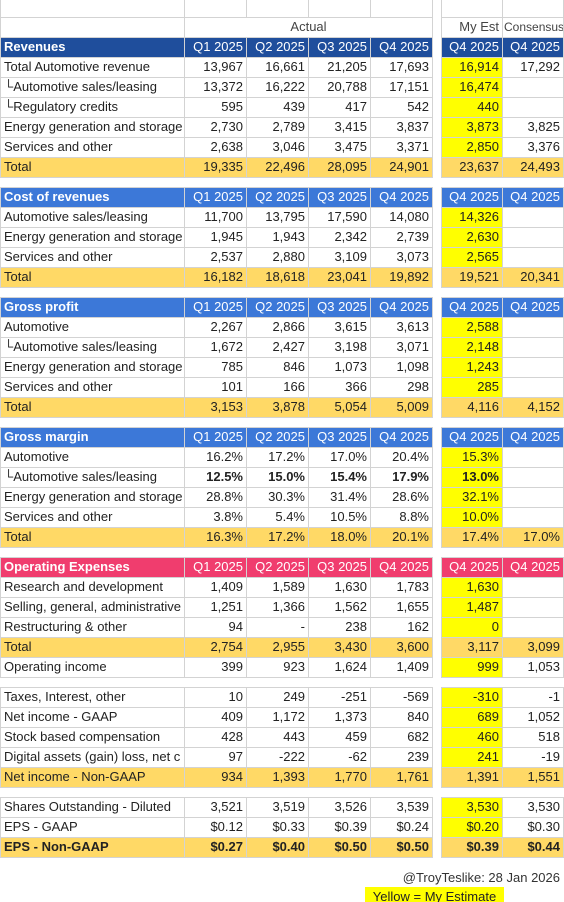 This screenshot has height=902, width=564. What do you see at coordinates (215, 387) in the screenshot?
I see `value-cell: 101` at bounding box center [215, 387].